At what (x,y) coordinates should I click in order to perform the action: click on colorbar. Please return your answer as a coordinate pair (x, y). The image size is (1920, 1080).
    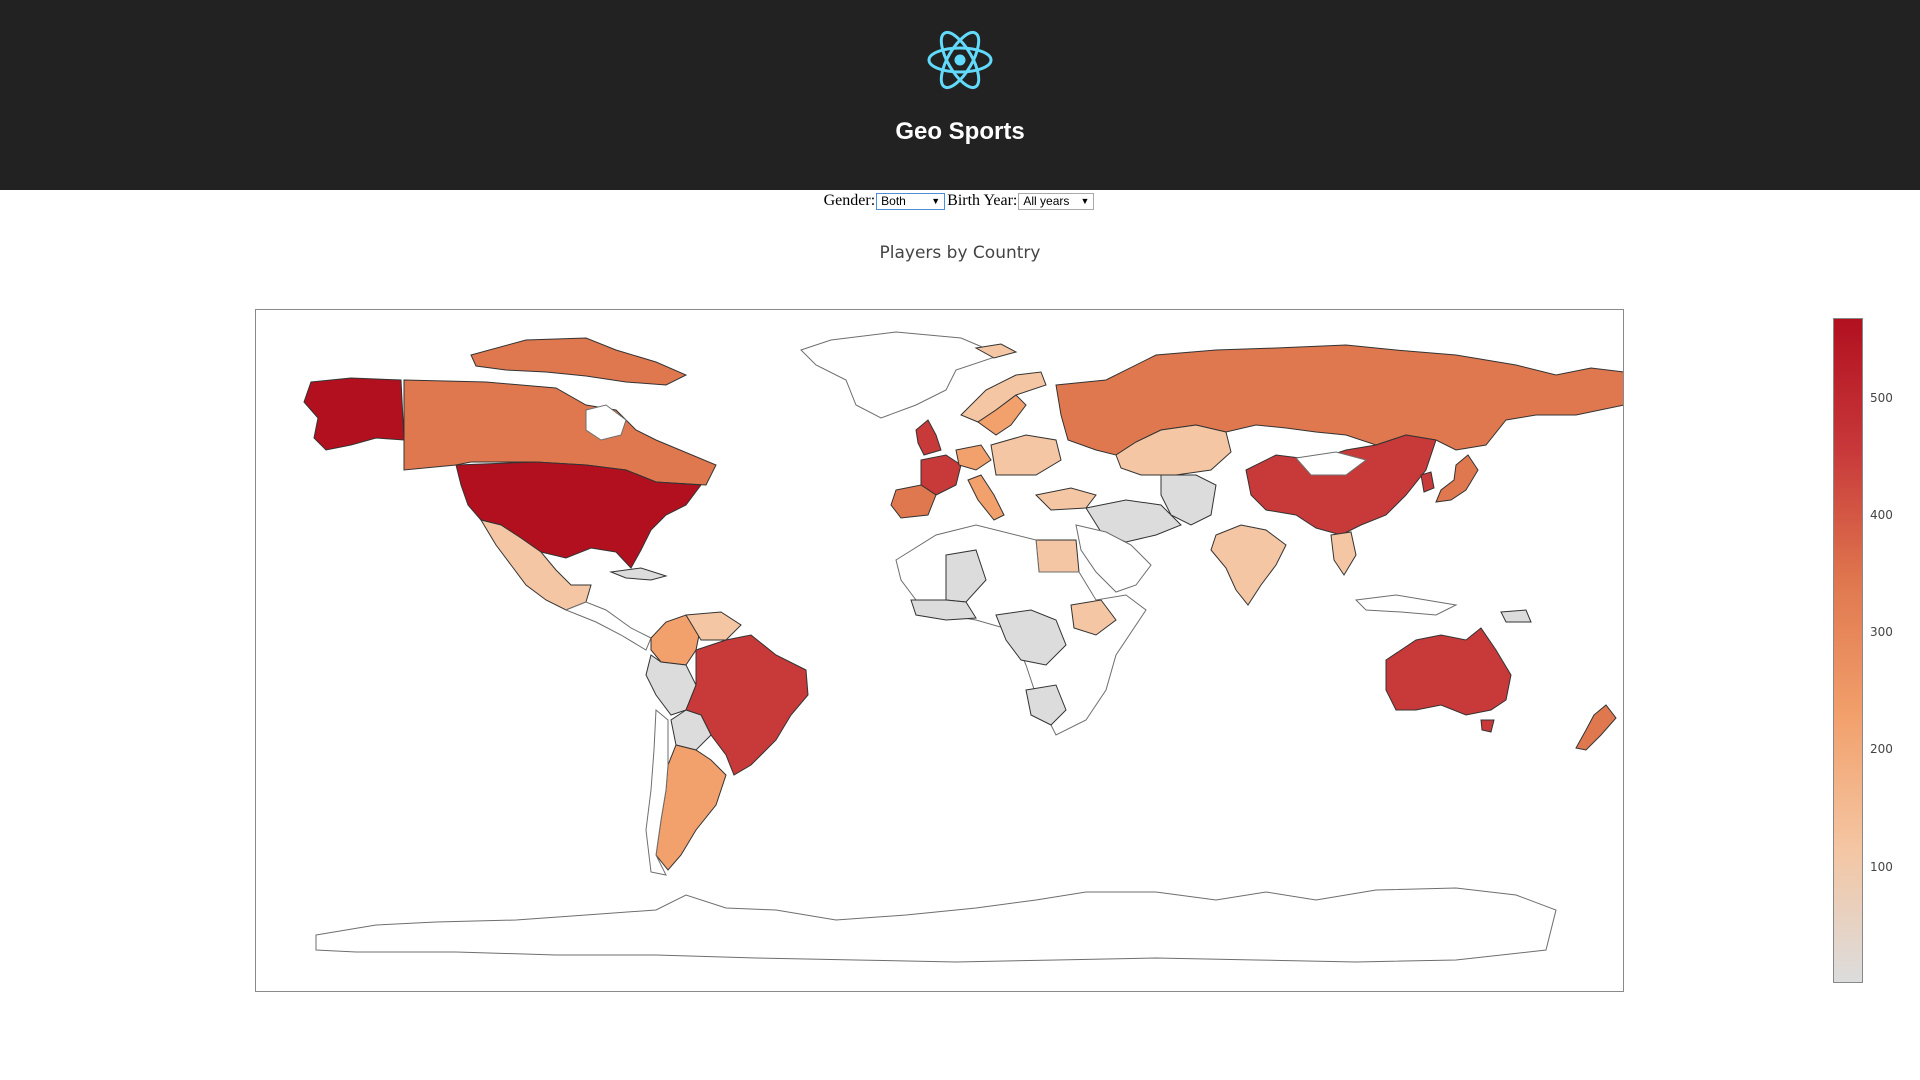
    Looking at the image, I should click on (1848, 650).